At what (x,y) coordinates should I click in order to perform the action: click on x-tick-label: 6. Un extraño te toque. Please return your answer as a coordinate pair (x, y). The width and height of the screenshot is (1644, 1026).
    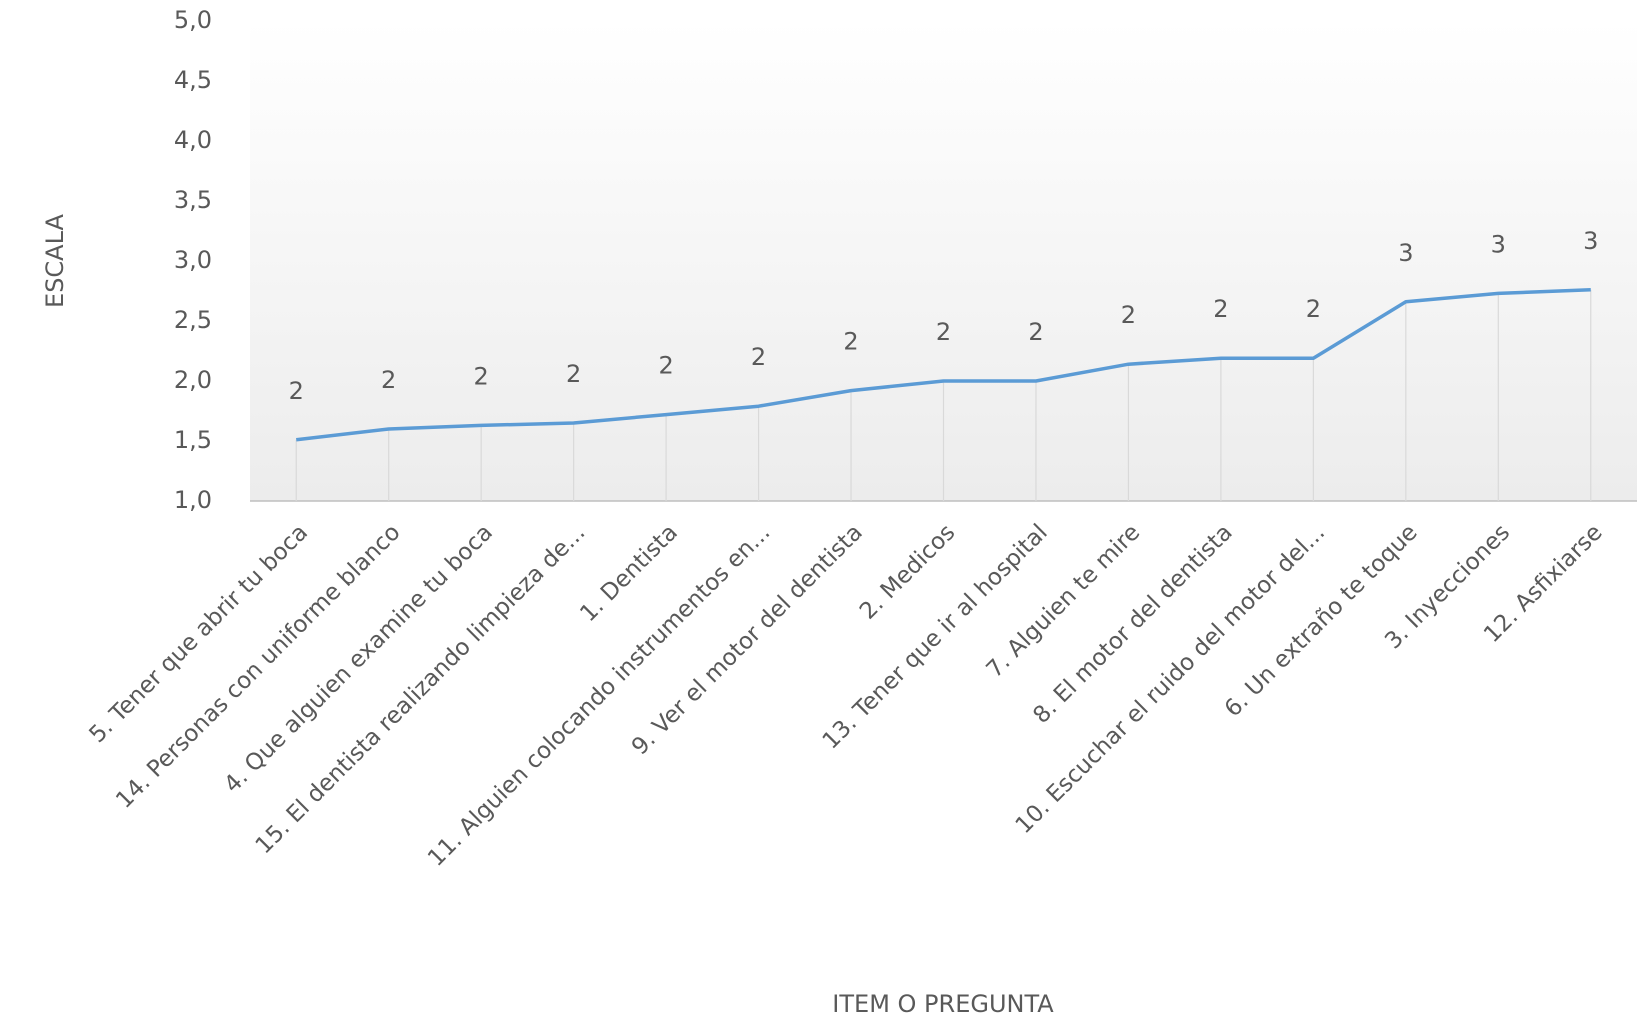
    Looking at the image, I should click on (1321, 620).